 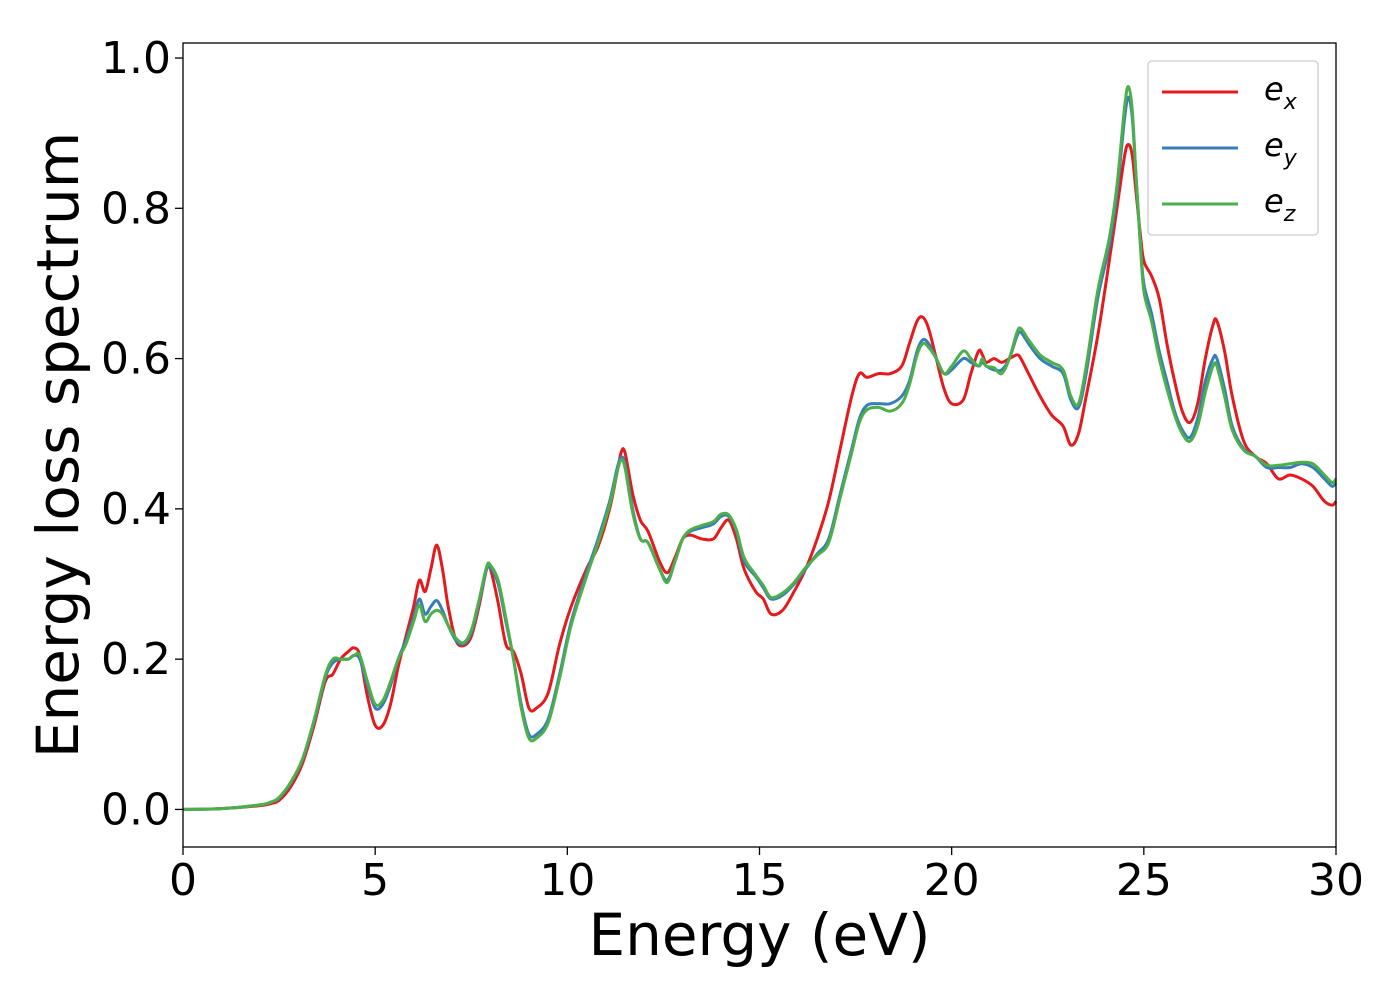 I want to click on x-tick-label: 15, so click(x=760, y=880).